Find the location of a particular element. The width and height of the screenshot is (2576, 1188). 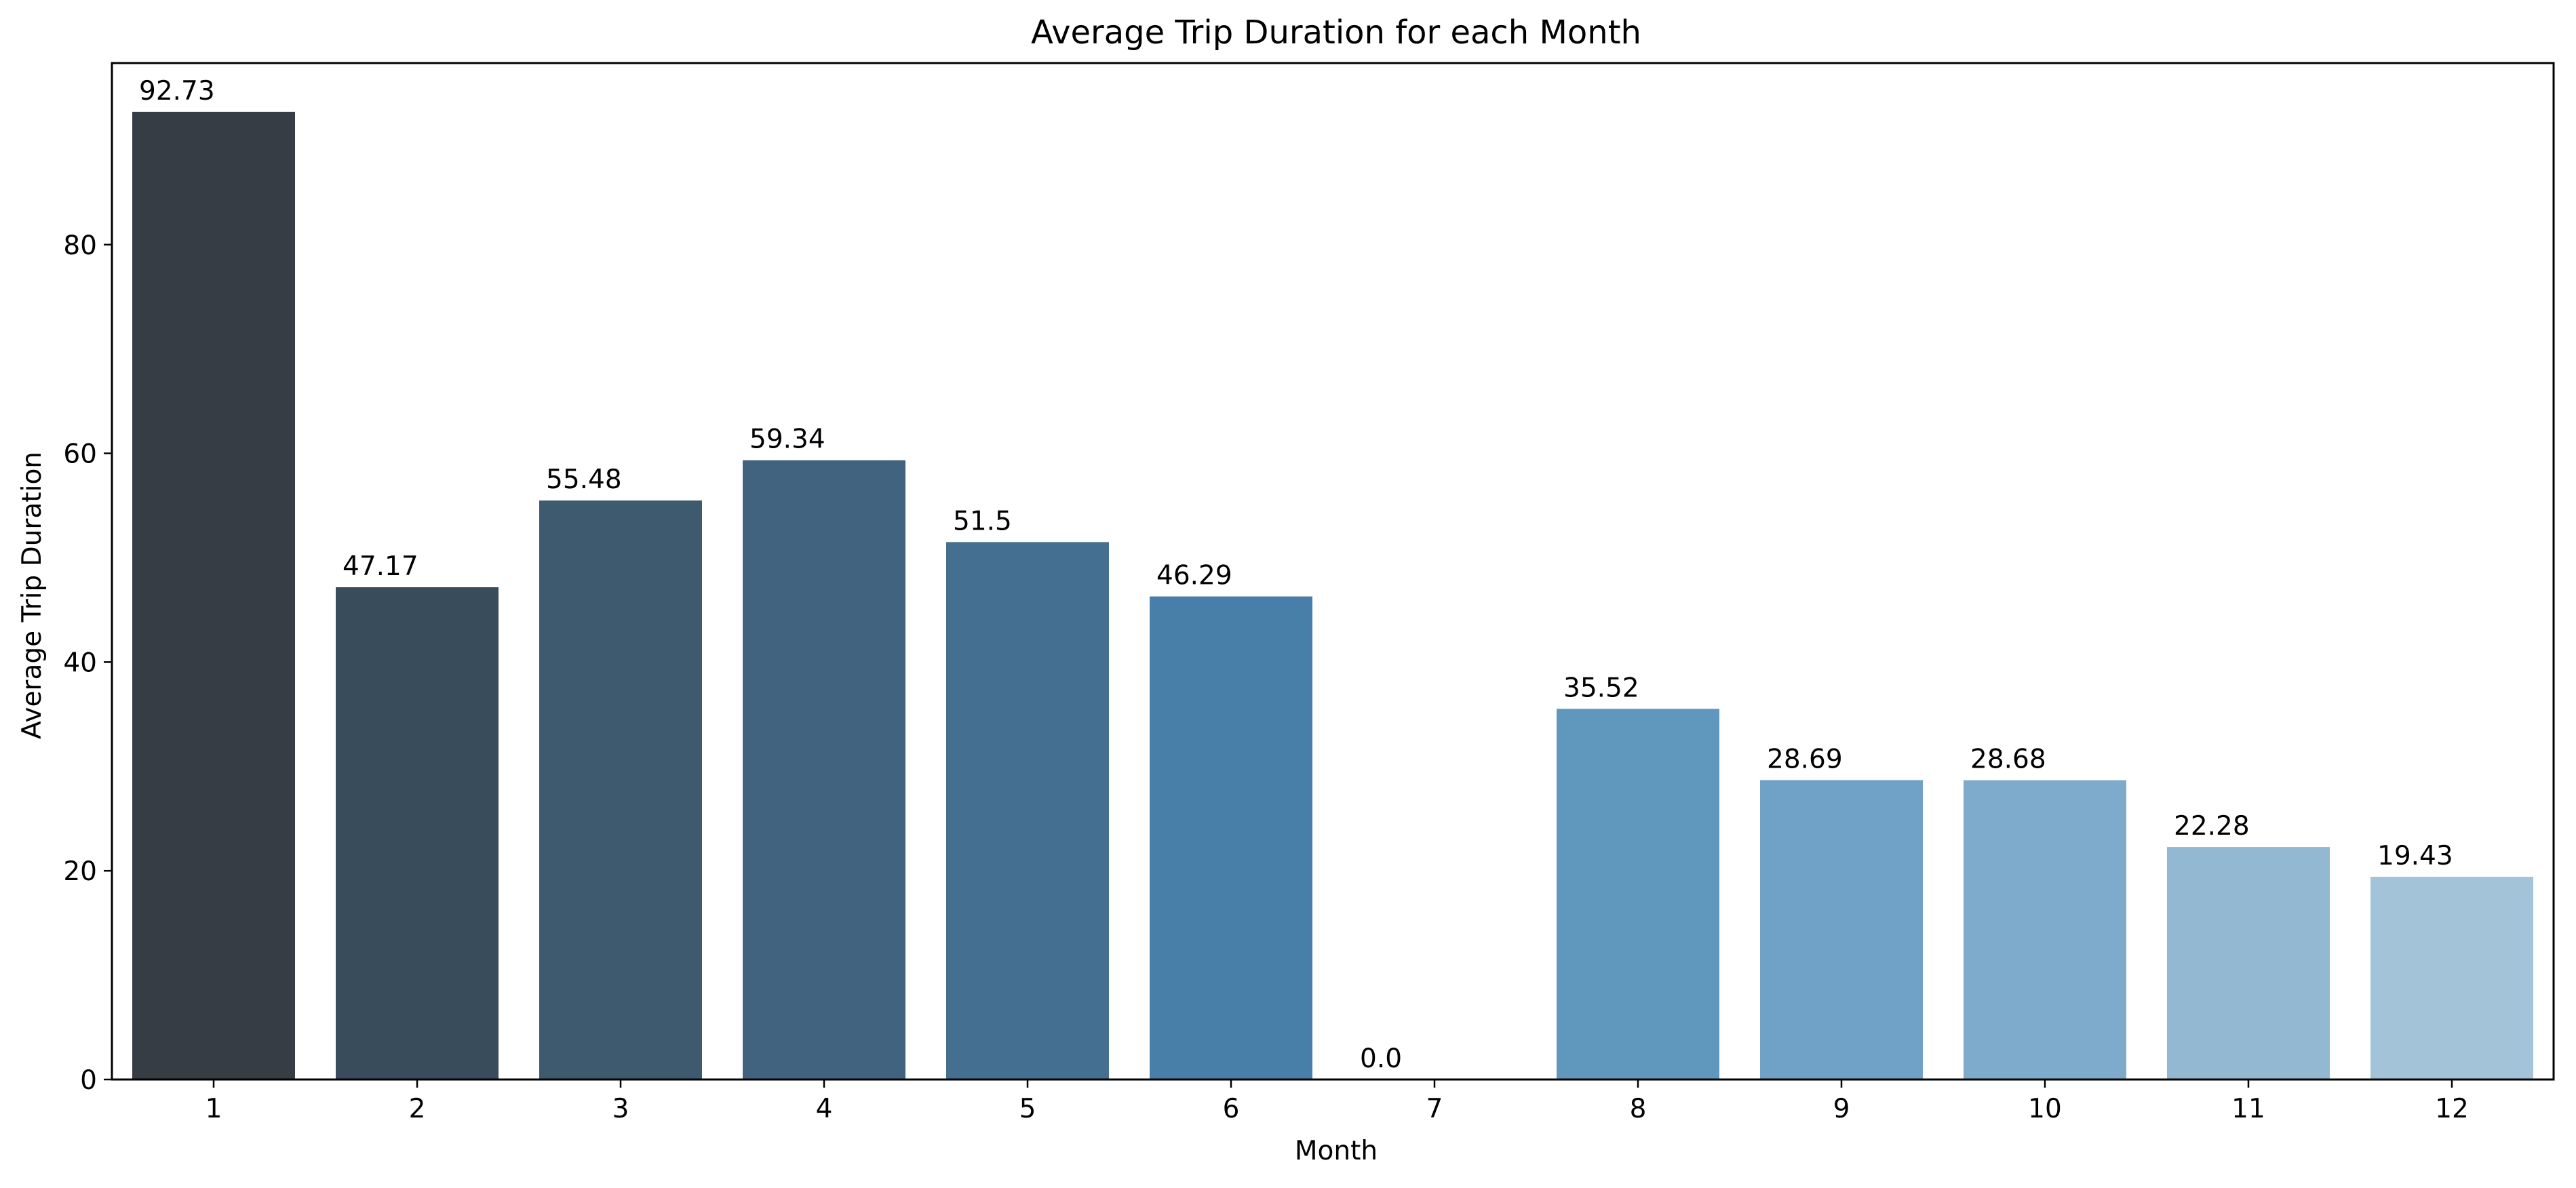

chart-title: Average Trip Duration for each Month is located at coordinates (1336, 33).